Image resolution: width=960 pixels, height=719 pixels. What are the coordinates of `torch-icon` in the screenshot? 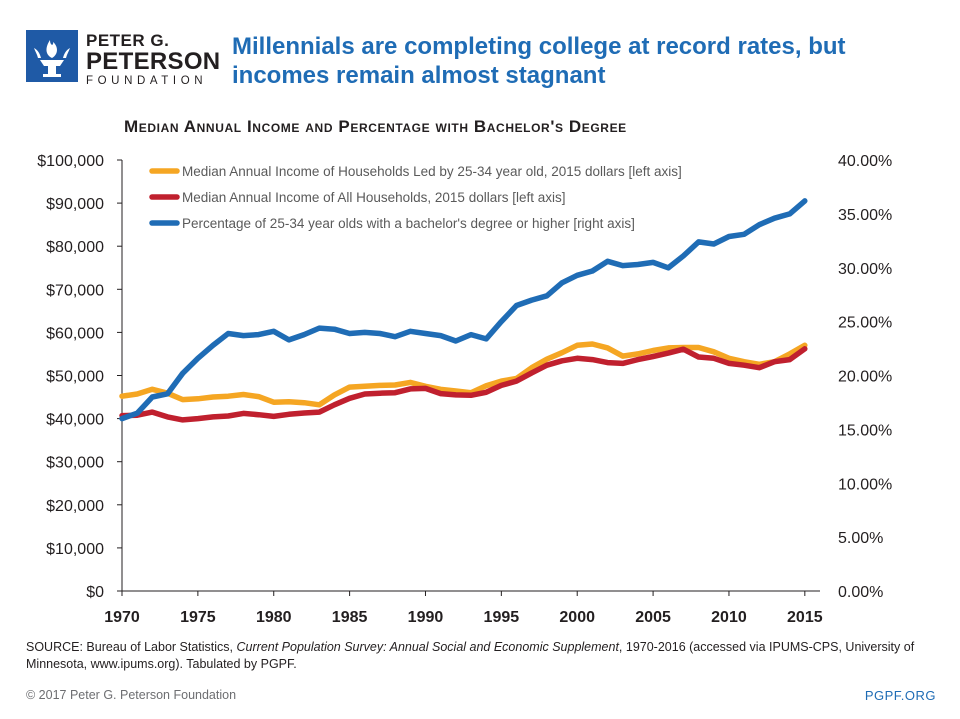 It's located at (52, 56).